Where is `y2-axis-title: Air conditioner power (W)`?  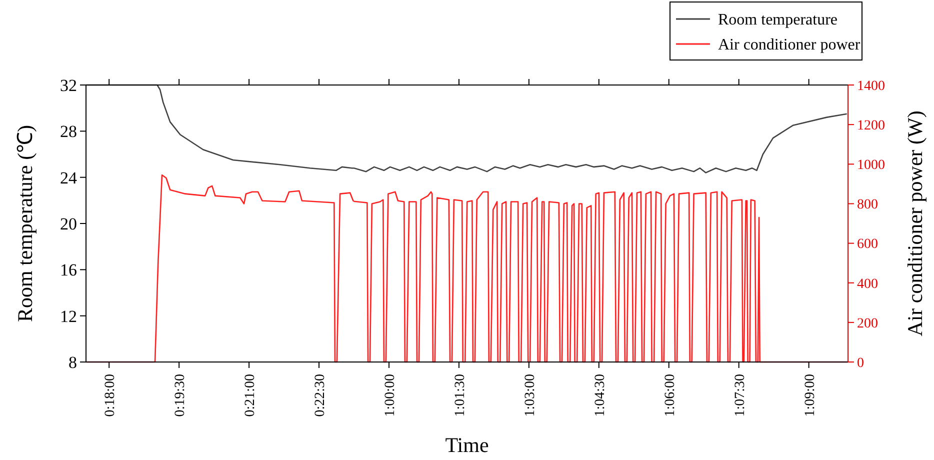 y2-axis-title: Air conditioner power (W) is located at coordinates (915, 223).